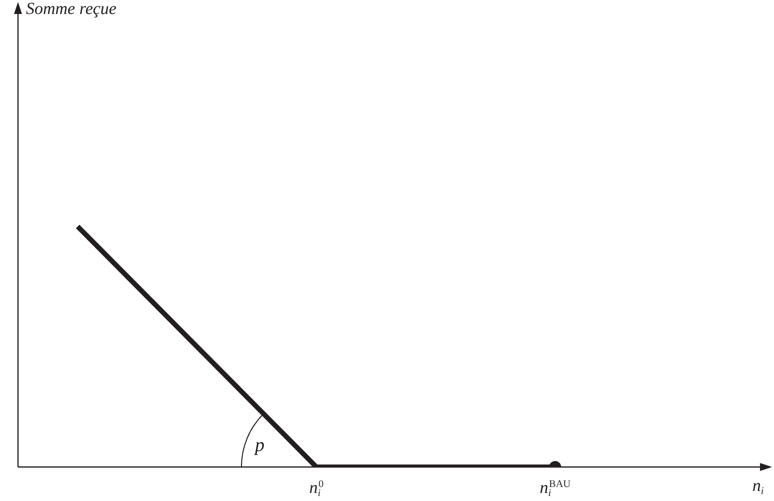 The image size is (774, 501). I want to click on x-axis-title: n$_{i}$, so click(758, 486).